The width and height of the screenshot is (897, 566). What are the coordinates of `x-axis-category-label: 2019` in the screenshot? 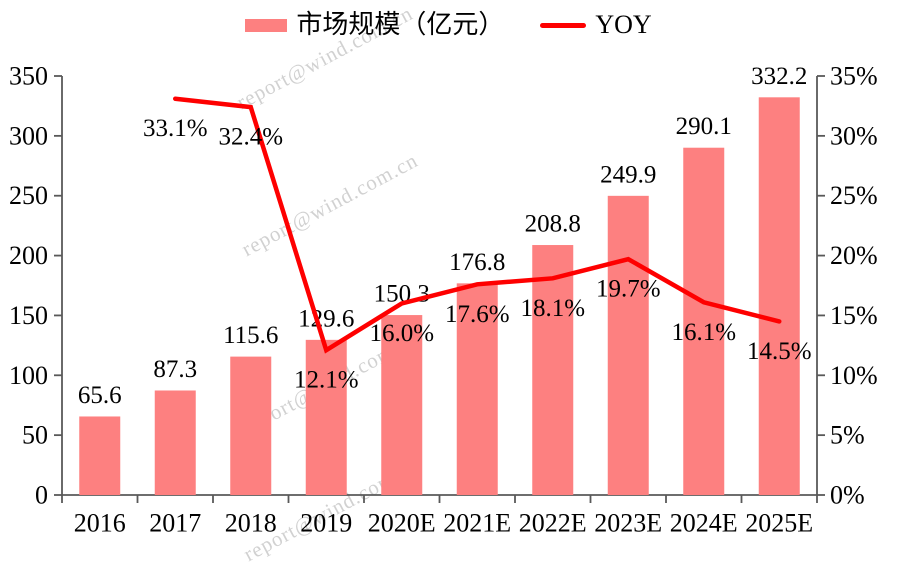 It's located at (326, 523).